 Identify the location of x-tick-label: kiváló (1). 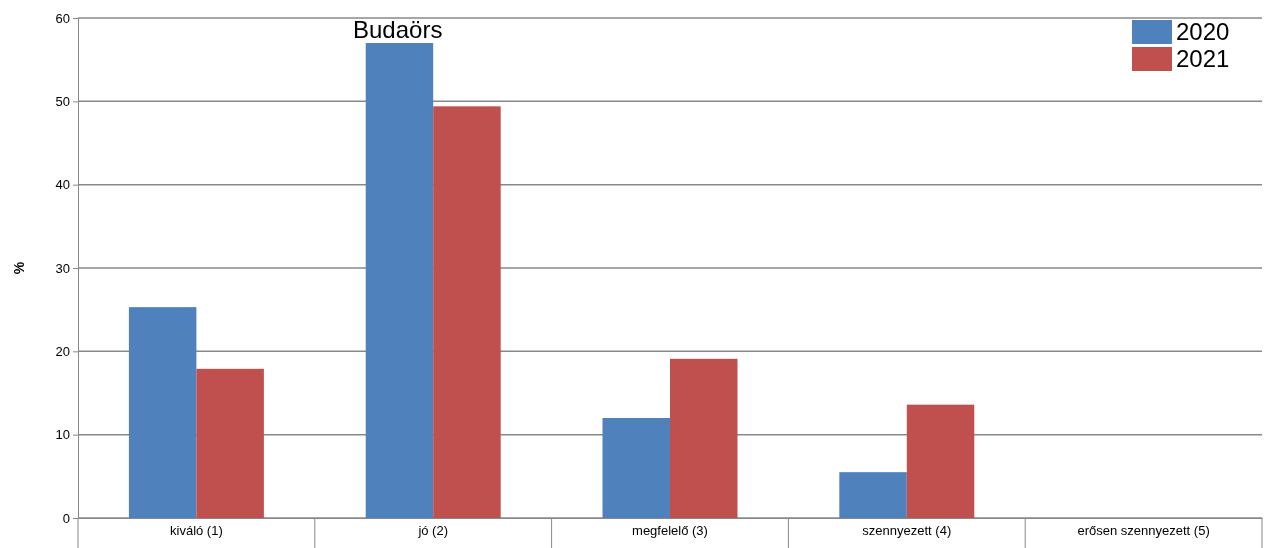
(196, 531).